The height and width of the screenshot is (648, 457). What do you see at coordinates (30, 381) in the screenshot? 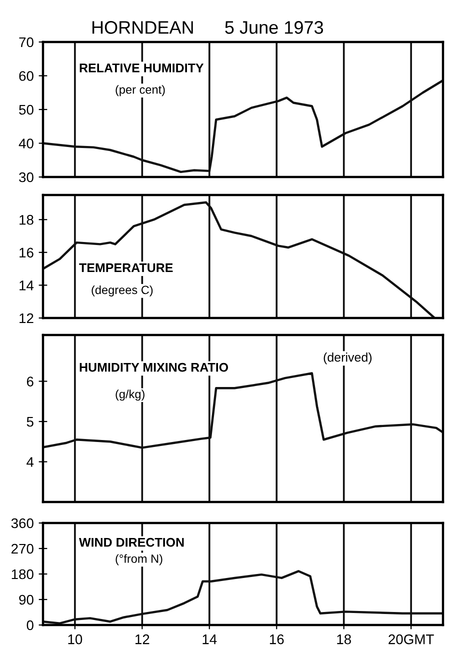
I see `y-tick-label: 6` at bounding box center [30, 381].